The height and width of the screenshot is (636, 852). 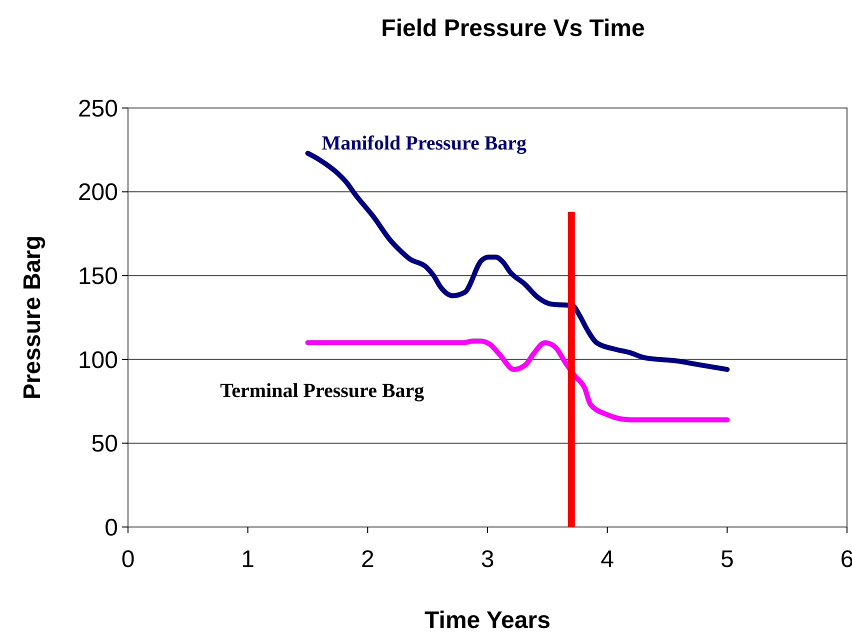 What do you see at coordinates (98, 192) in the screenshot?
I see `y-tick-label: 200` at bounding box center [98, 192].